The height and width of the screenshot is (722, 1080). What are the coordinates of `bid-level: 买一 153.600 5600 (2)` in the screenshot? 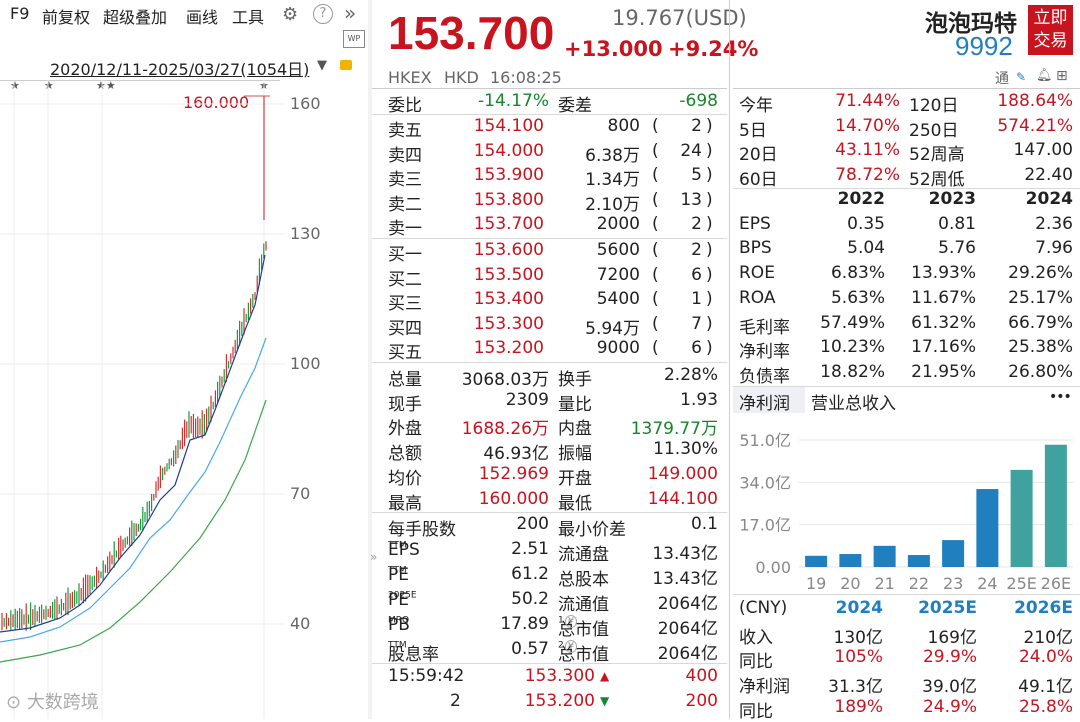 It's located at (549, 252).